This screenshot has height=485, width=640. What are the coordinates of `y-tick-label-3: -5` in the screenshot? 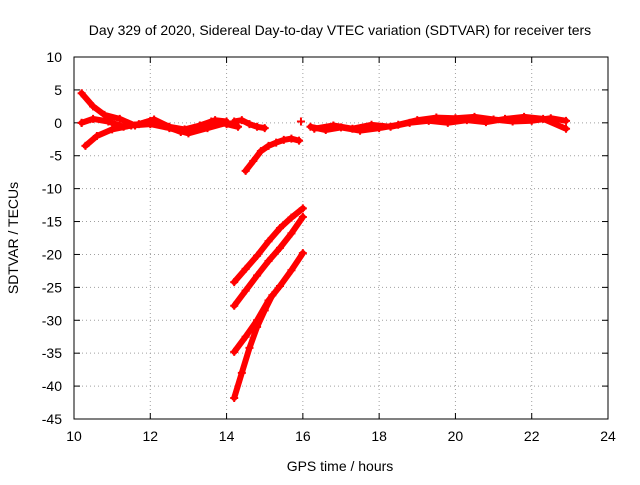 It's located at (56, 156).